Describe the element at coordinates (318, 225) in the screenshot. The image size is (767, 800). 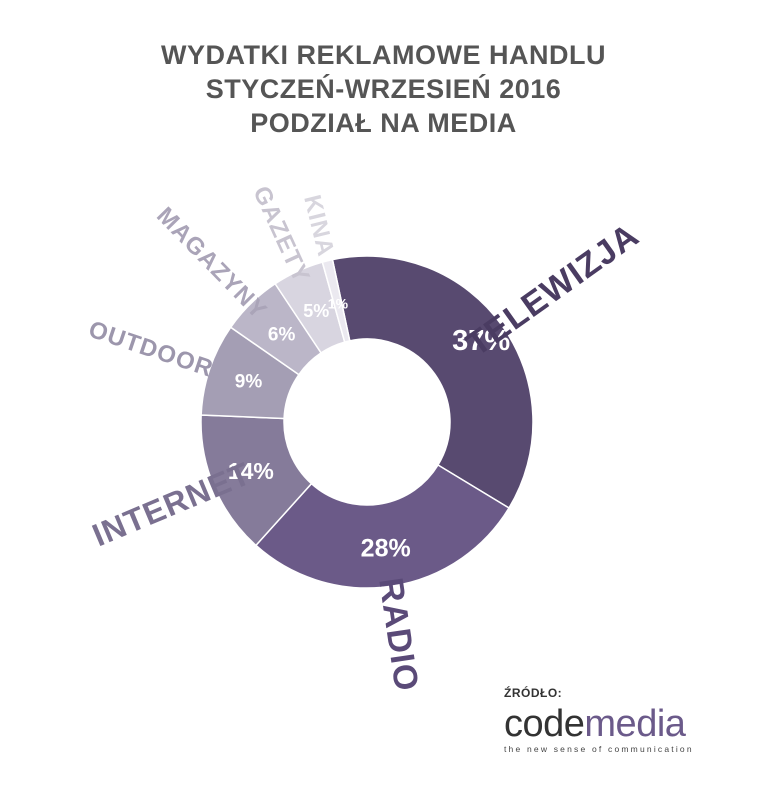
I see `category-label-kina: KINA` at that location.